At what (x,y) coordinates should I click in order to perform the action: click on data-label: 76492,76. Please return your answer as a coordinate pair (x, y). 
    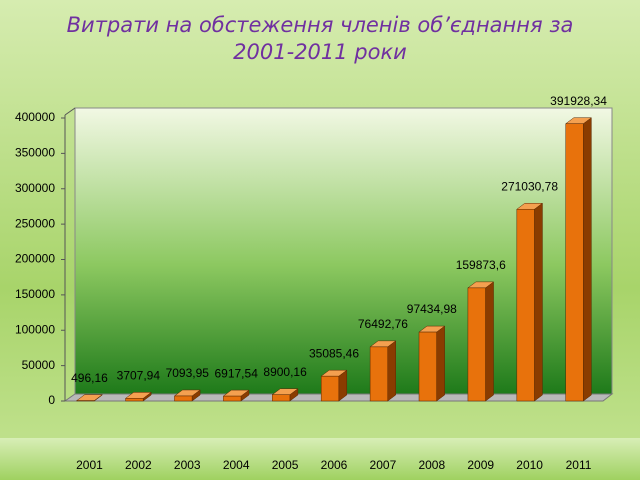
    Looking at the image, I should click on (383, 324).